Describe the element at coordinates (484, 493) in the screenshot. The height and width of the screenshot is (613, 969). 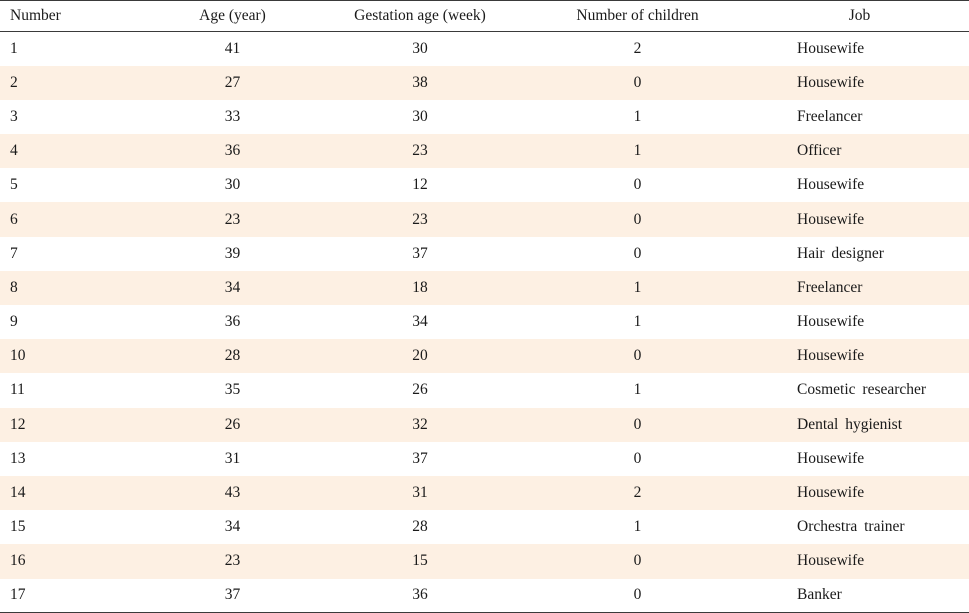
I see `table-row: 14 43 31 2 Housewife` at that location.